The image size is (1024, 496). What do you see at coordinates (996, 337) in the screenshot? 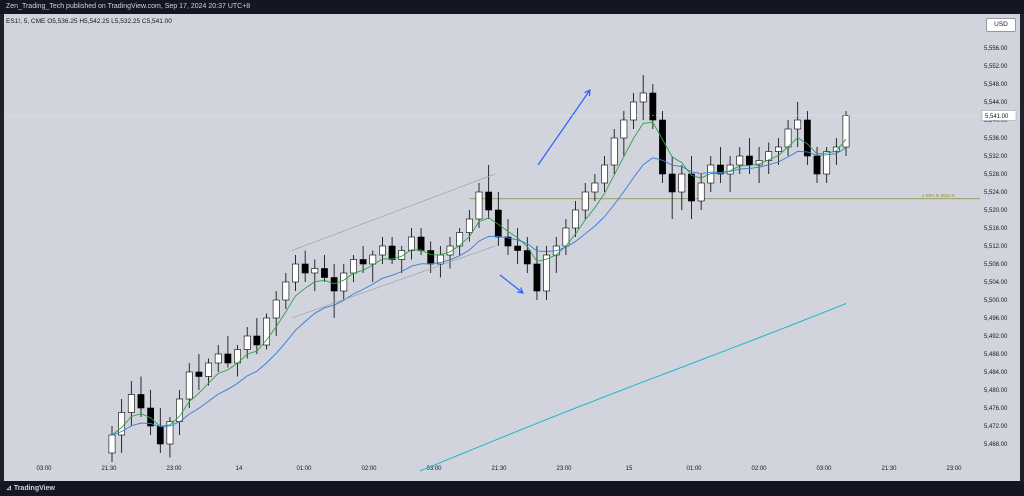
I see `y-tick-label: 5,492.00` at bounding box center [996, 337].